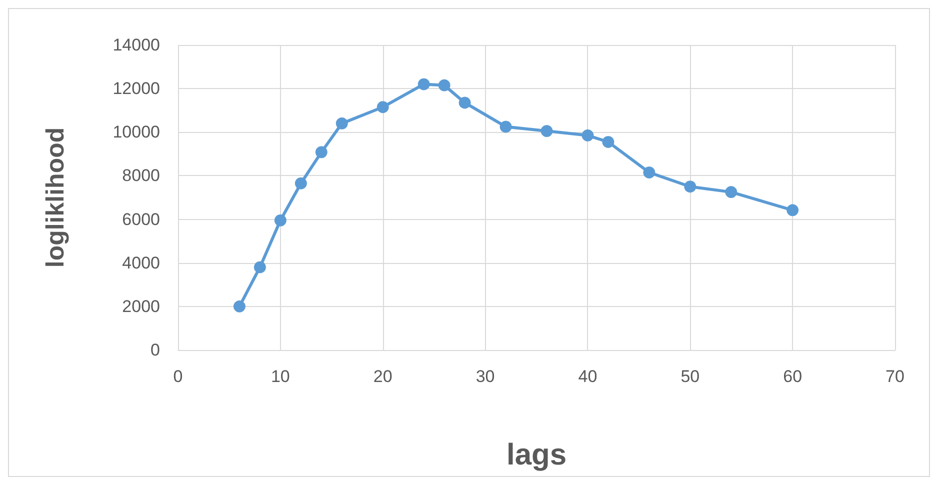 This screenshot has height=485, width=938. What do you see at coordinates (136, 132) in the screenshot?
I see `y-tick-label: 10000` at bounding box center [136, 132].